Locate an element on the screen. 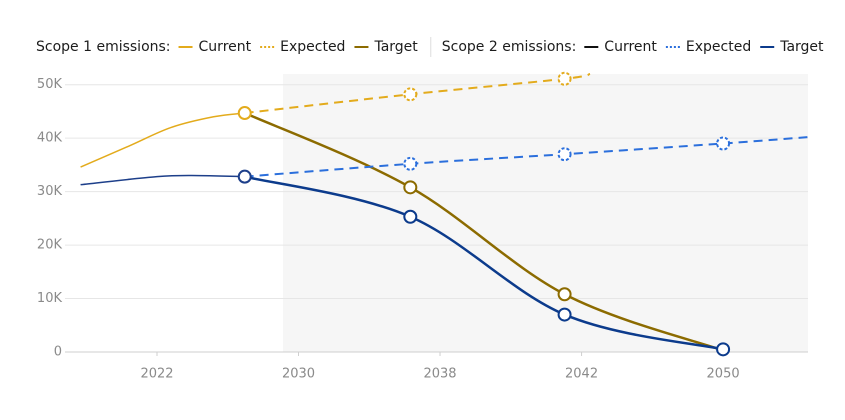 The height and width of the screenshot is (420, 845). x-tick-label: 2050 is located at coordinates (723, 374).